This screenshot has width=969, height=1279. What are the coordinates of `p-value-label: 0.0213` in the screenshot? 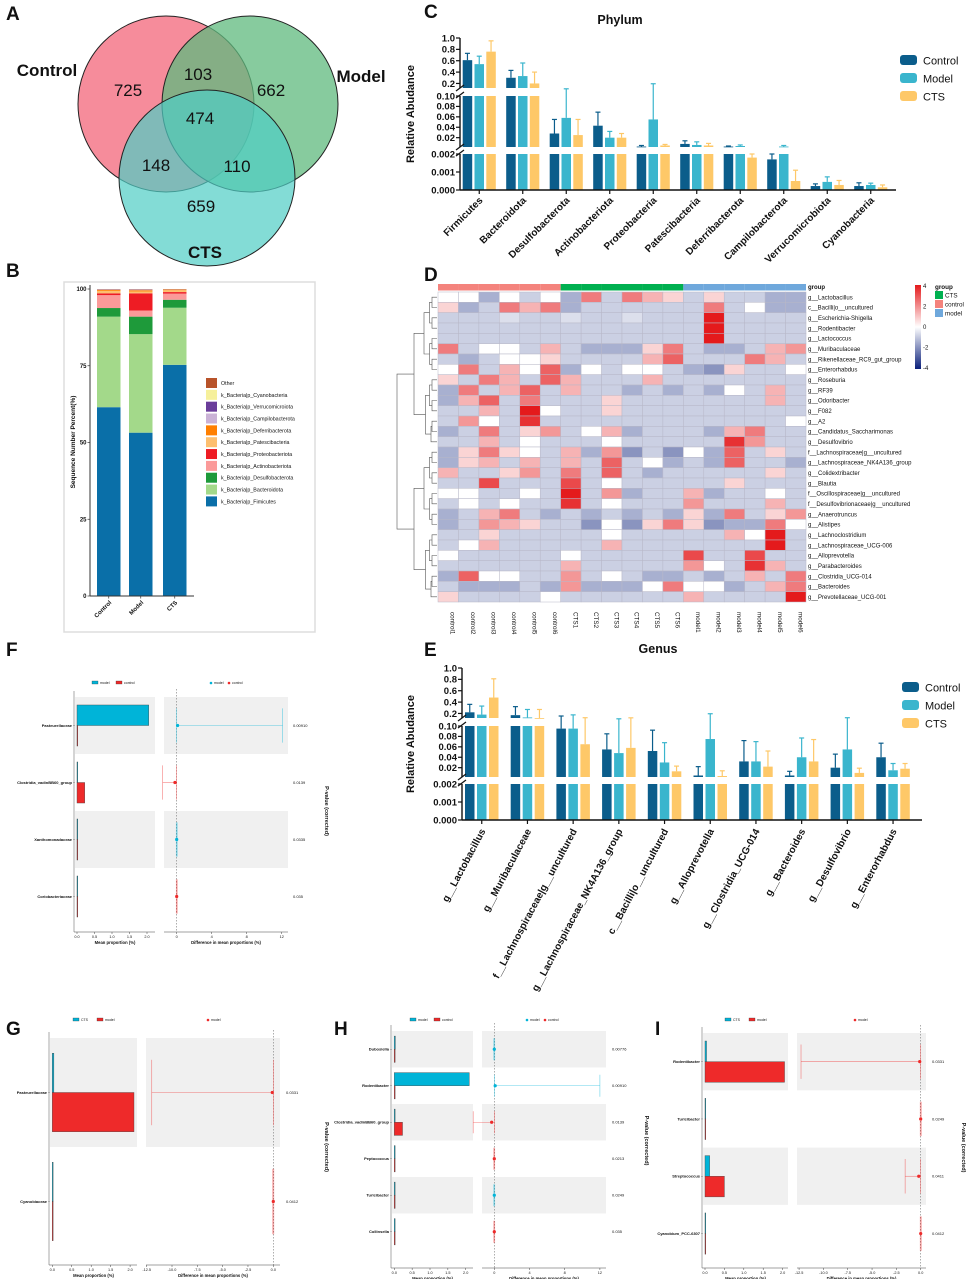 It's located at (618, 1158).